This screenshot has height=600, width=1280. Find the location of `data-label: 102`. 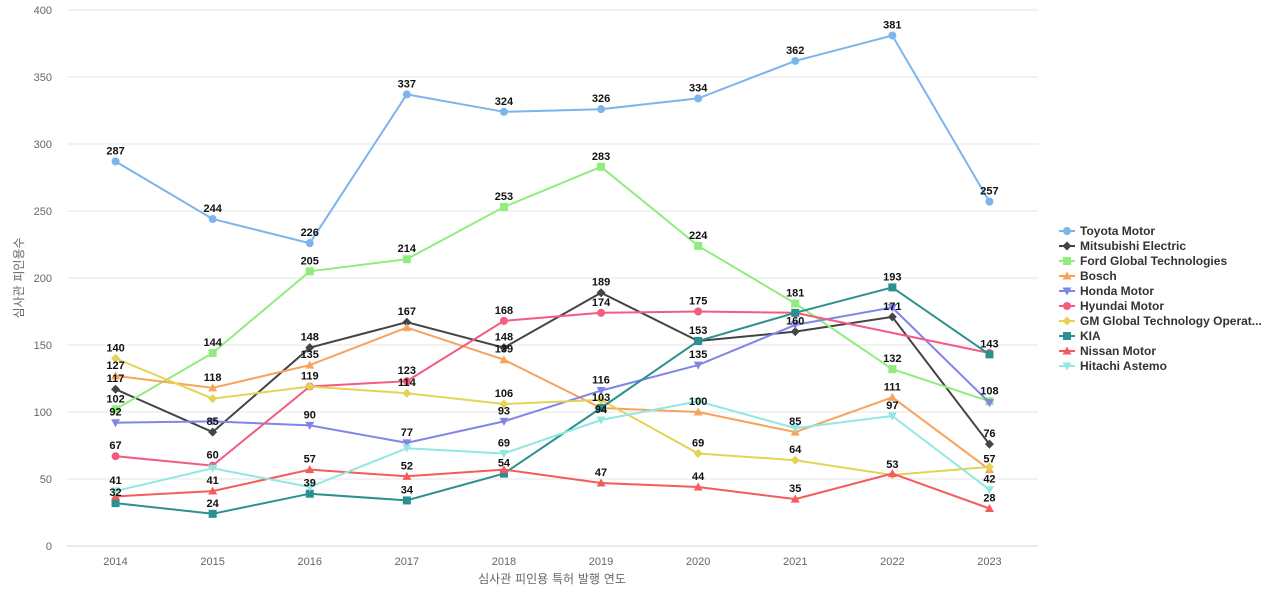

data-label: 102 is located at coordinates (115, 399).